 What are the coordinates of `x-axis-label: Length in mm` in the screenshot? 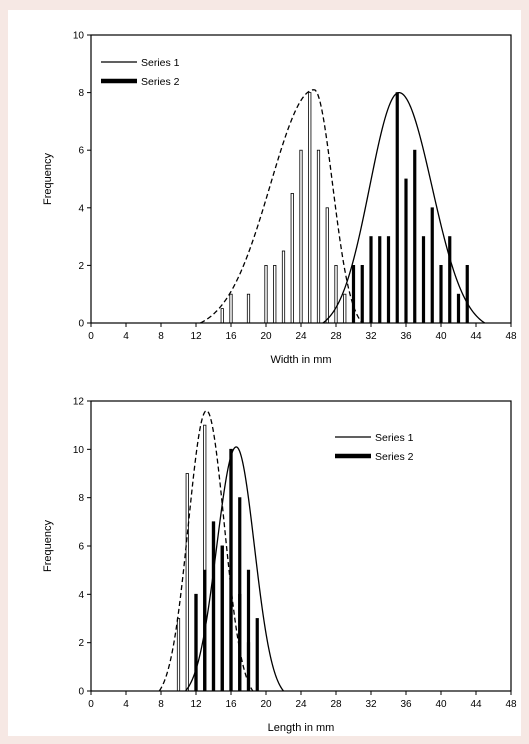 It's located at (301, 728).